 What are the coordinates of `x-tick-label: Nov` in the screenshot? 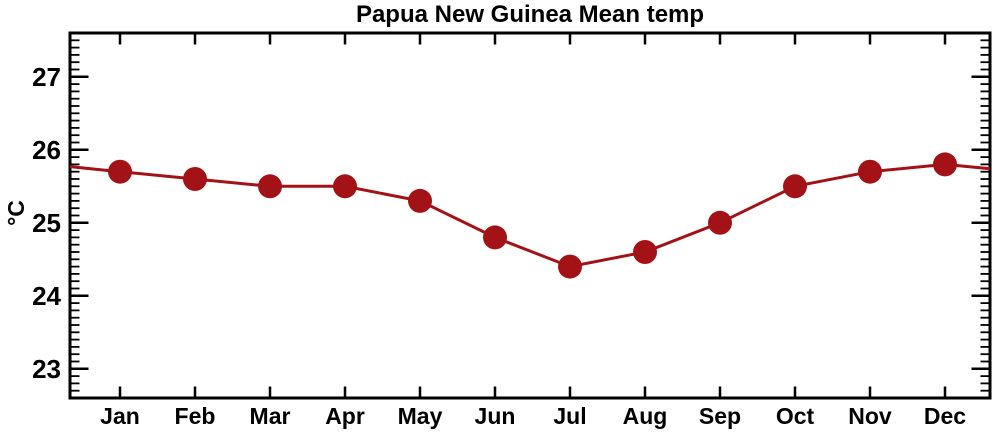 It's located at (870, 416).